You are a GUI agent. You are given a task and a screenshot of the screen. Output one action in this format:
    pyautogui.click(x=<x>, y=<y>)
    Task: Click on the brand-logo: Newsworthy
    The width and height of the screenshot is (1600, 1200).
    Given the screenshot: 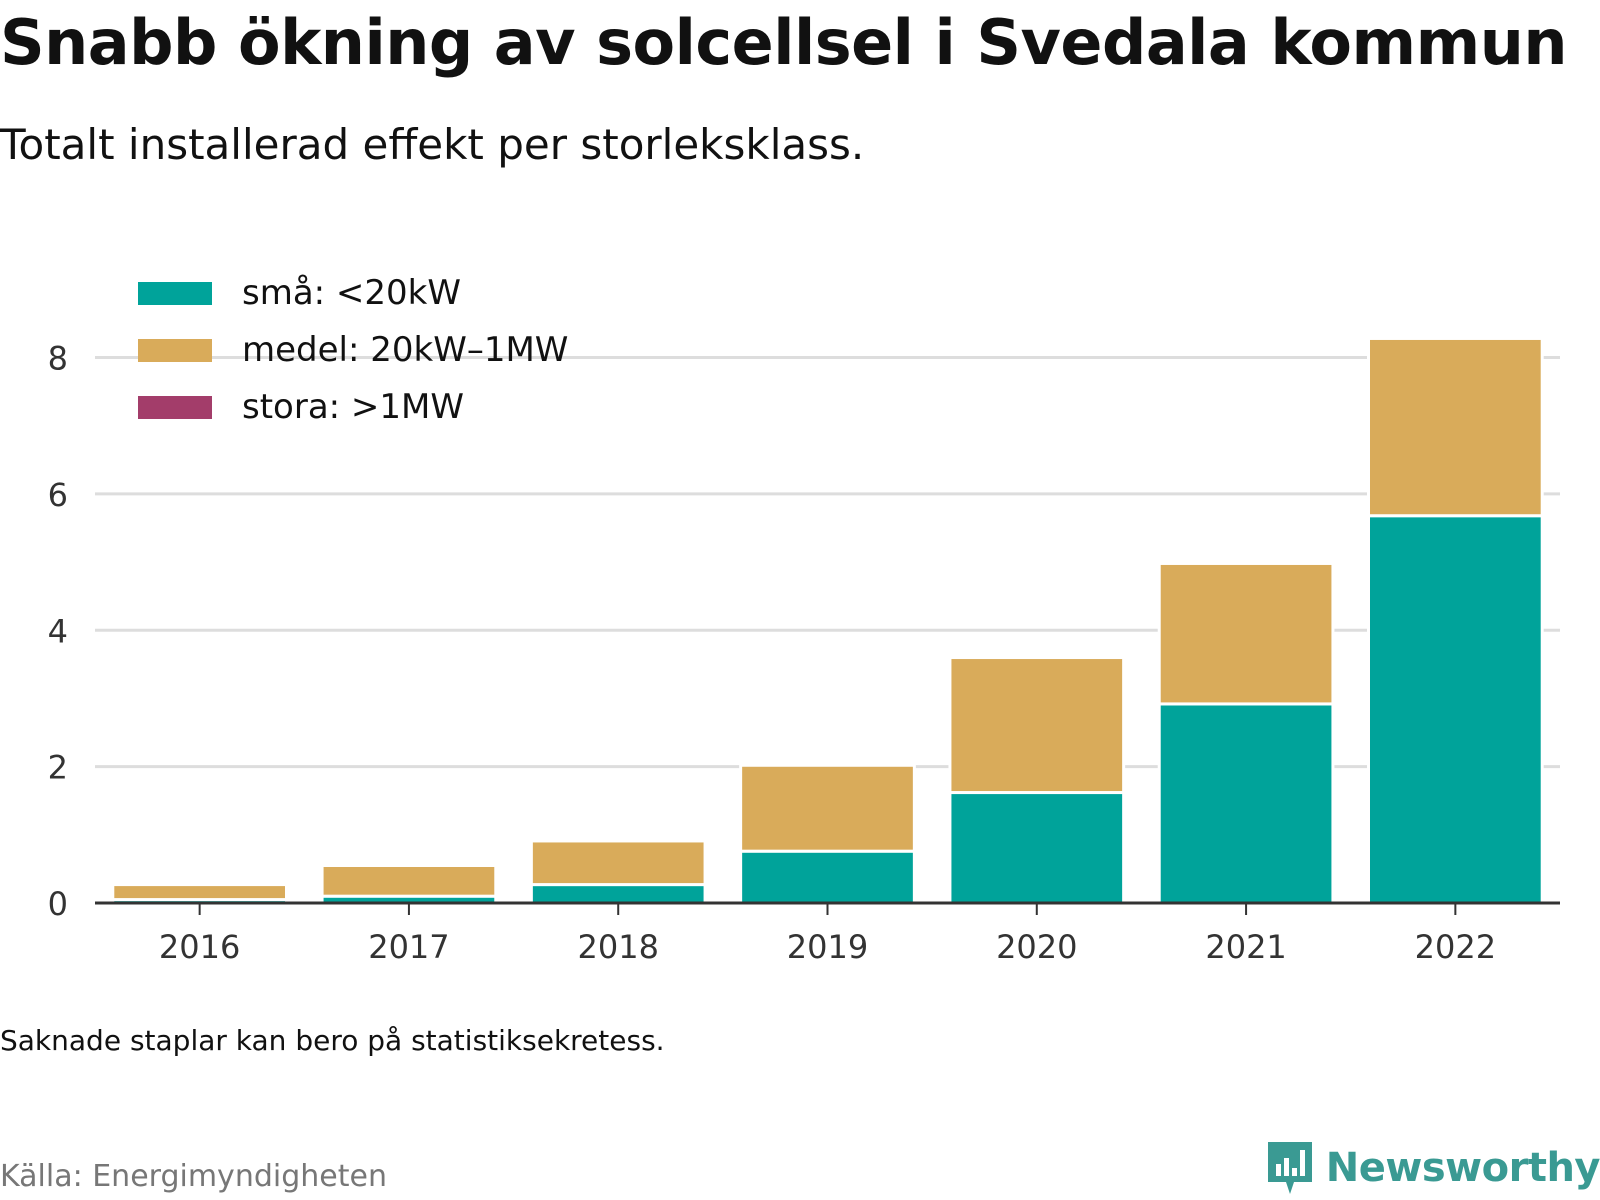 What is the action you would take?
    pyautogui.click(x=1432, y=1168)
    